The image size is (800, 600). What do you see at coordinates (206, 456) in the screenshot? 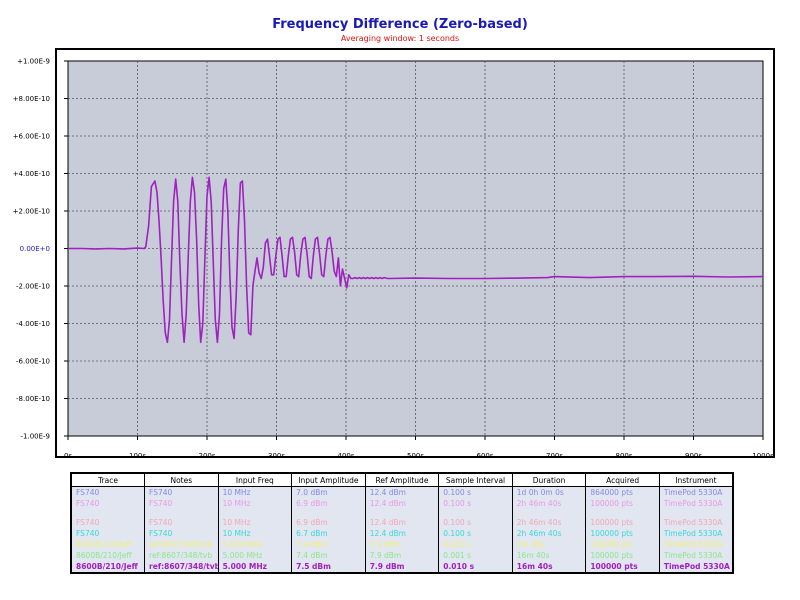
I see `x-tick-label: 200s` at bounding box center [206, 456].